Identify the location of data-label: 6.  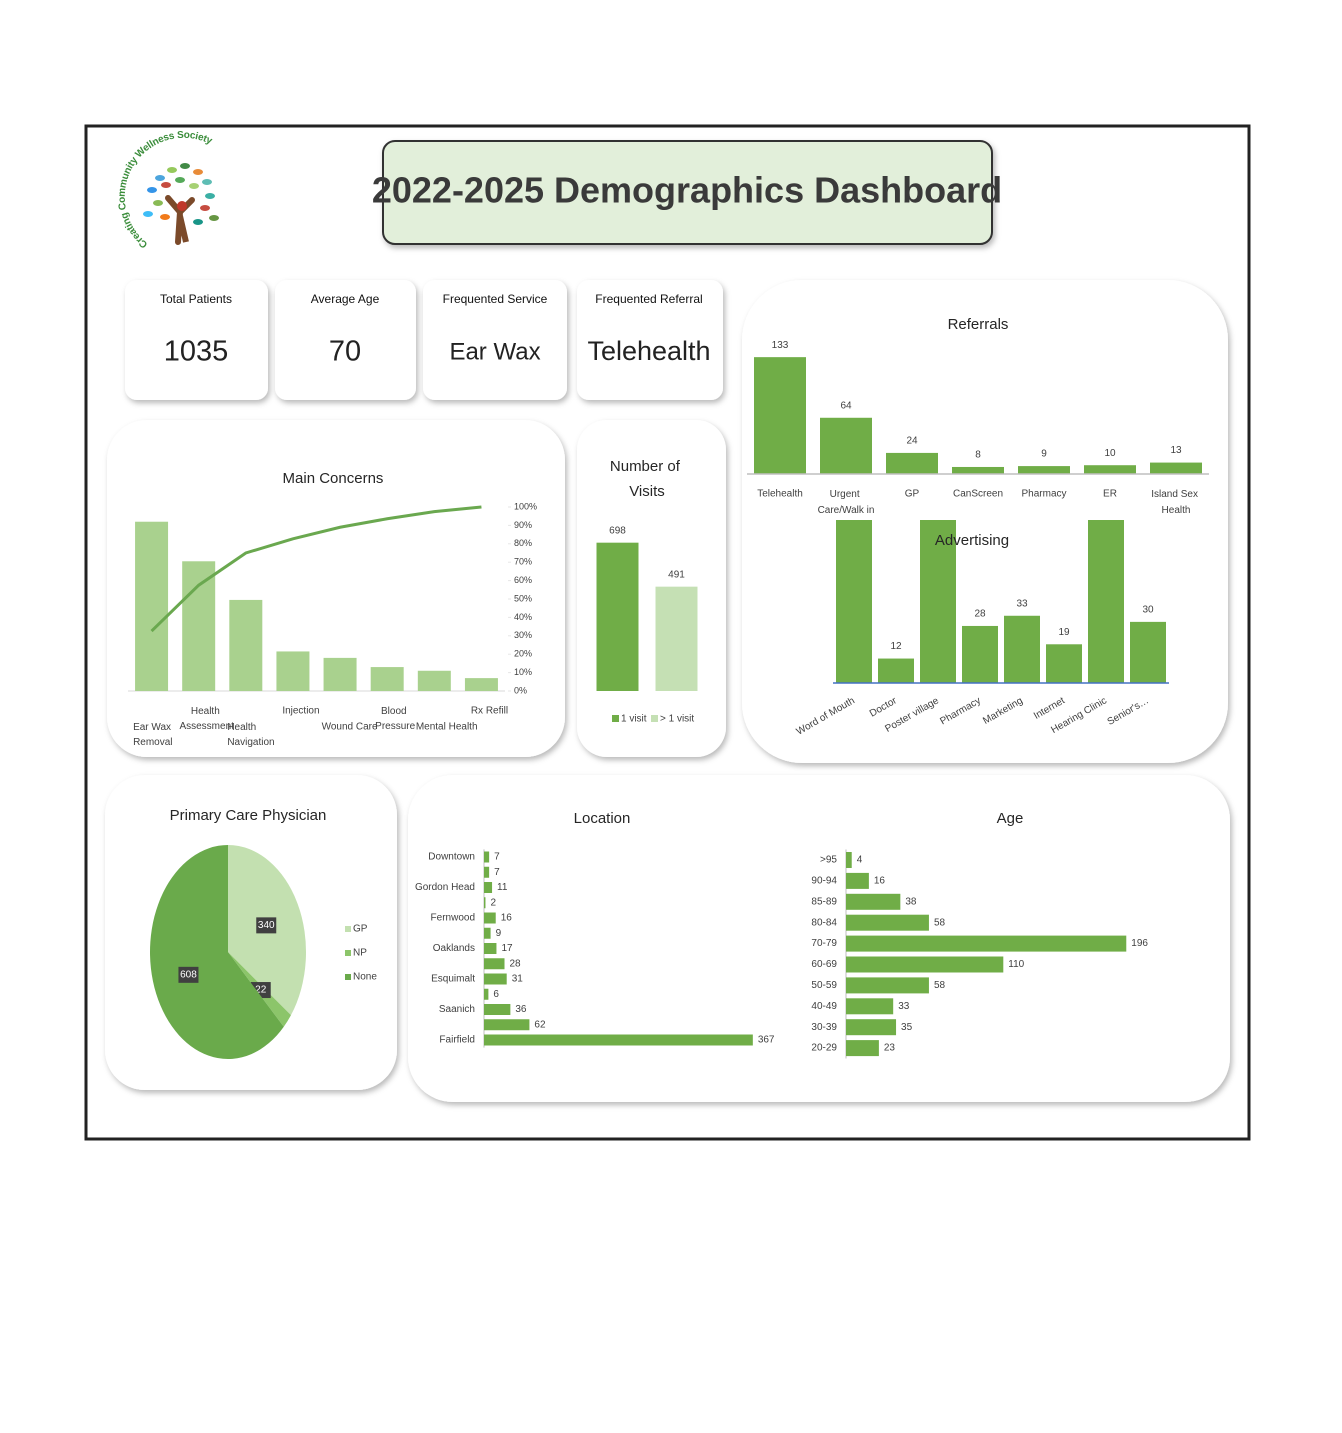
(496, 994).